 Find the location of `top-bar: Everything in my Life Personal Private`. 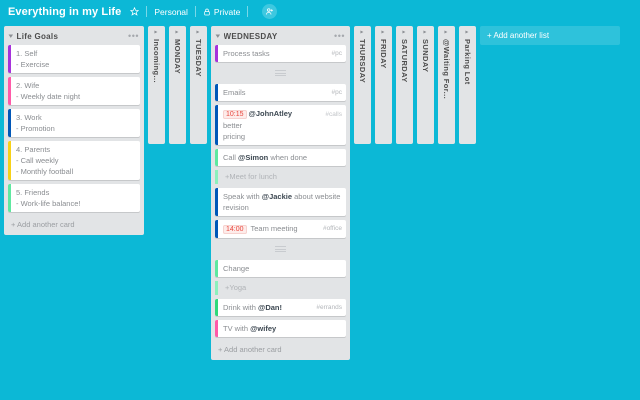

top-bar: Everything in my Life Personal Private is located at coordinates (320, 11).